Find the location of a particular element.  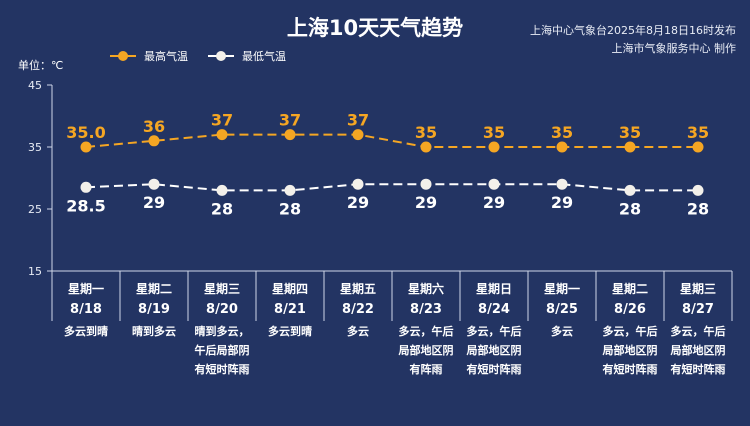

low-marker-icon is located at coordinates (221, 56).